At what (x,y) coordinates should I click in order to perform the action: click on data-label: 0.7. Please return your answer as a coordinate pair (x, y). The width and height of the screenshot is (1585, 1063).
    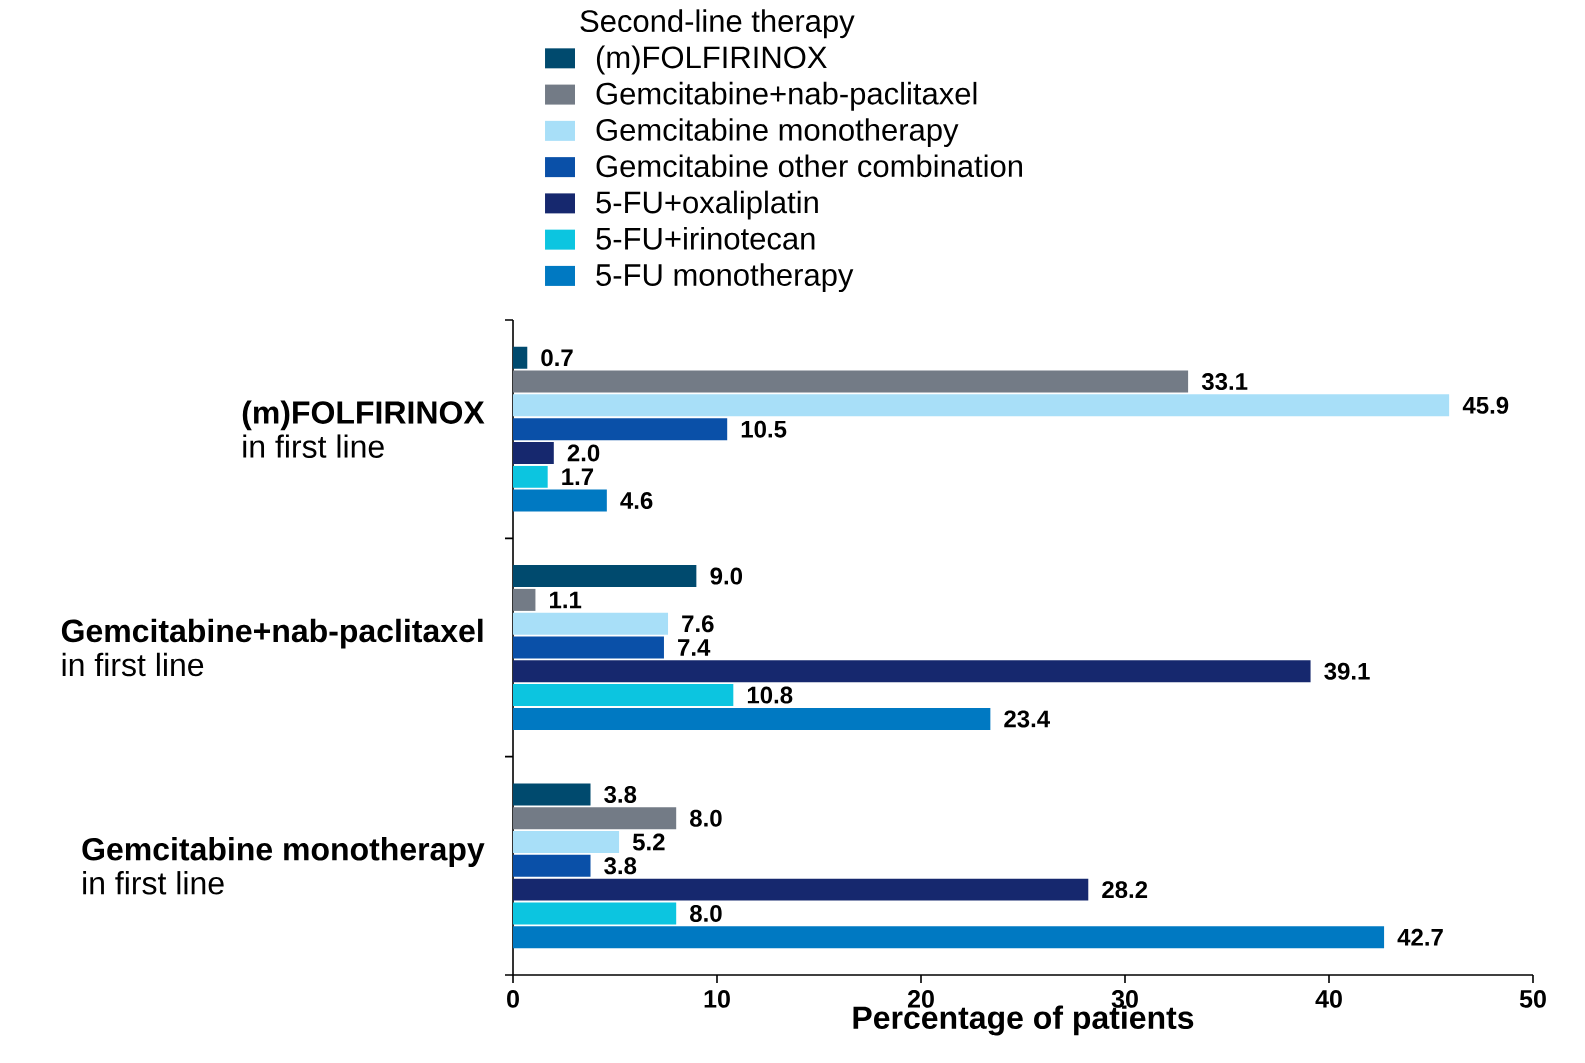
    Looking at the image, I should click on (557, 358).